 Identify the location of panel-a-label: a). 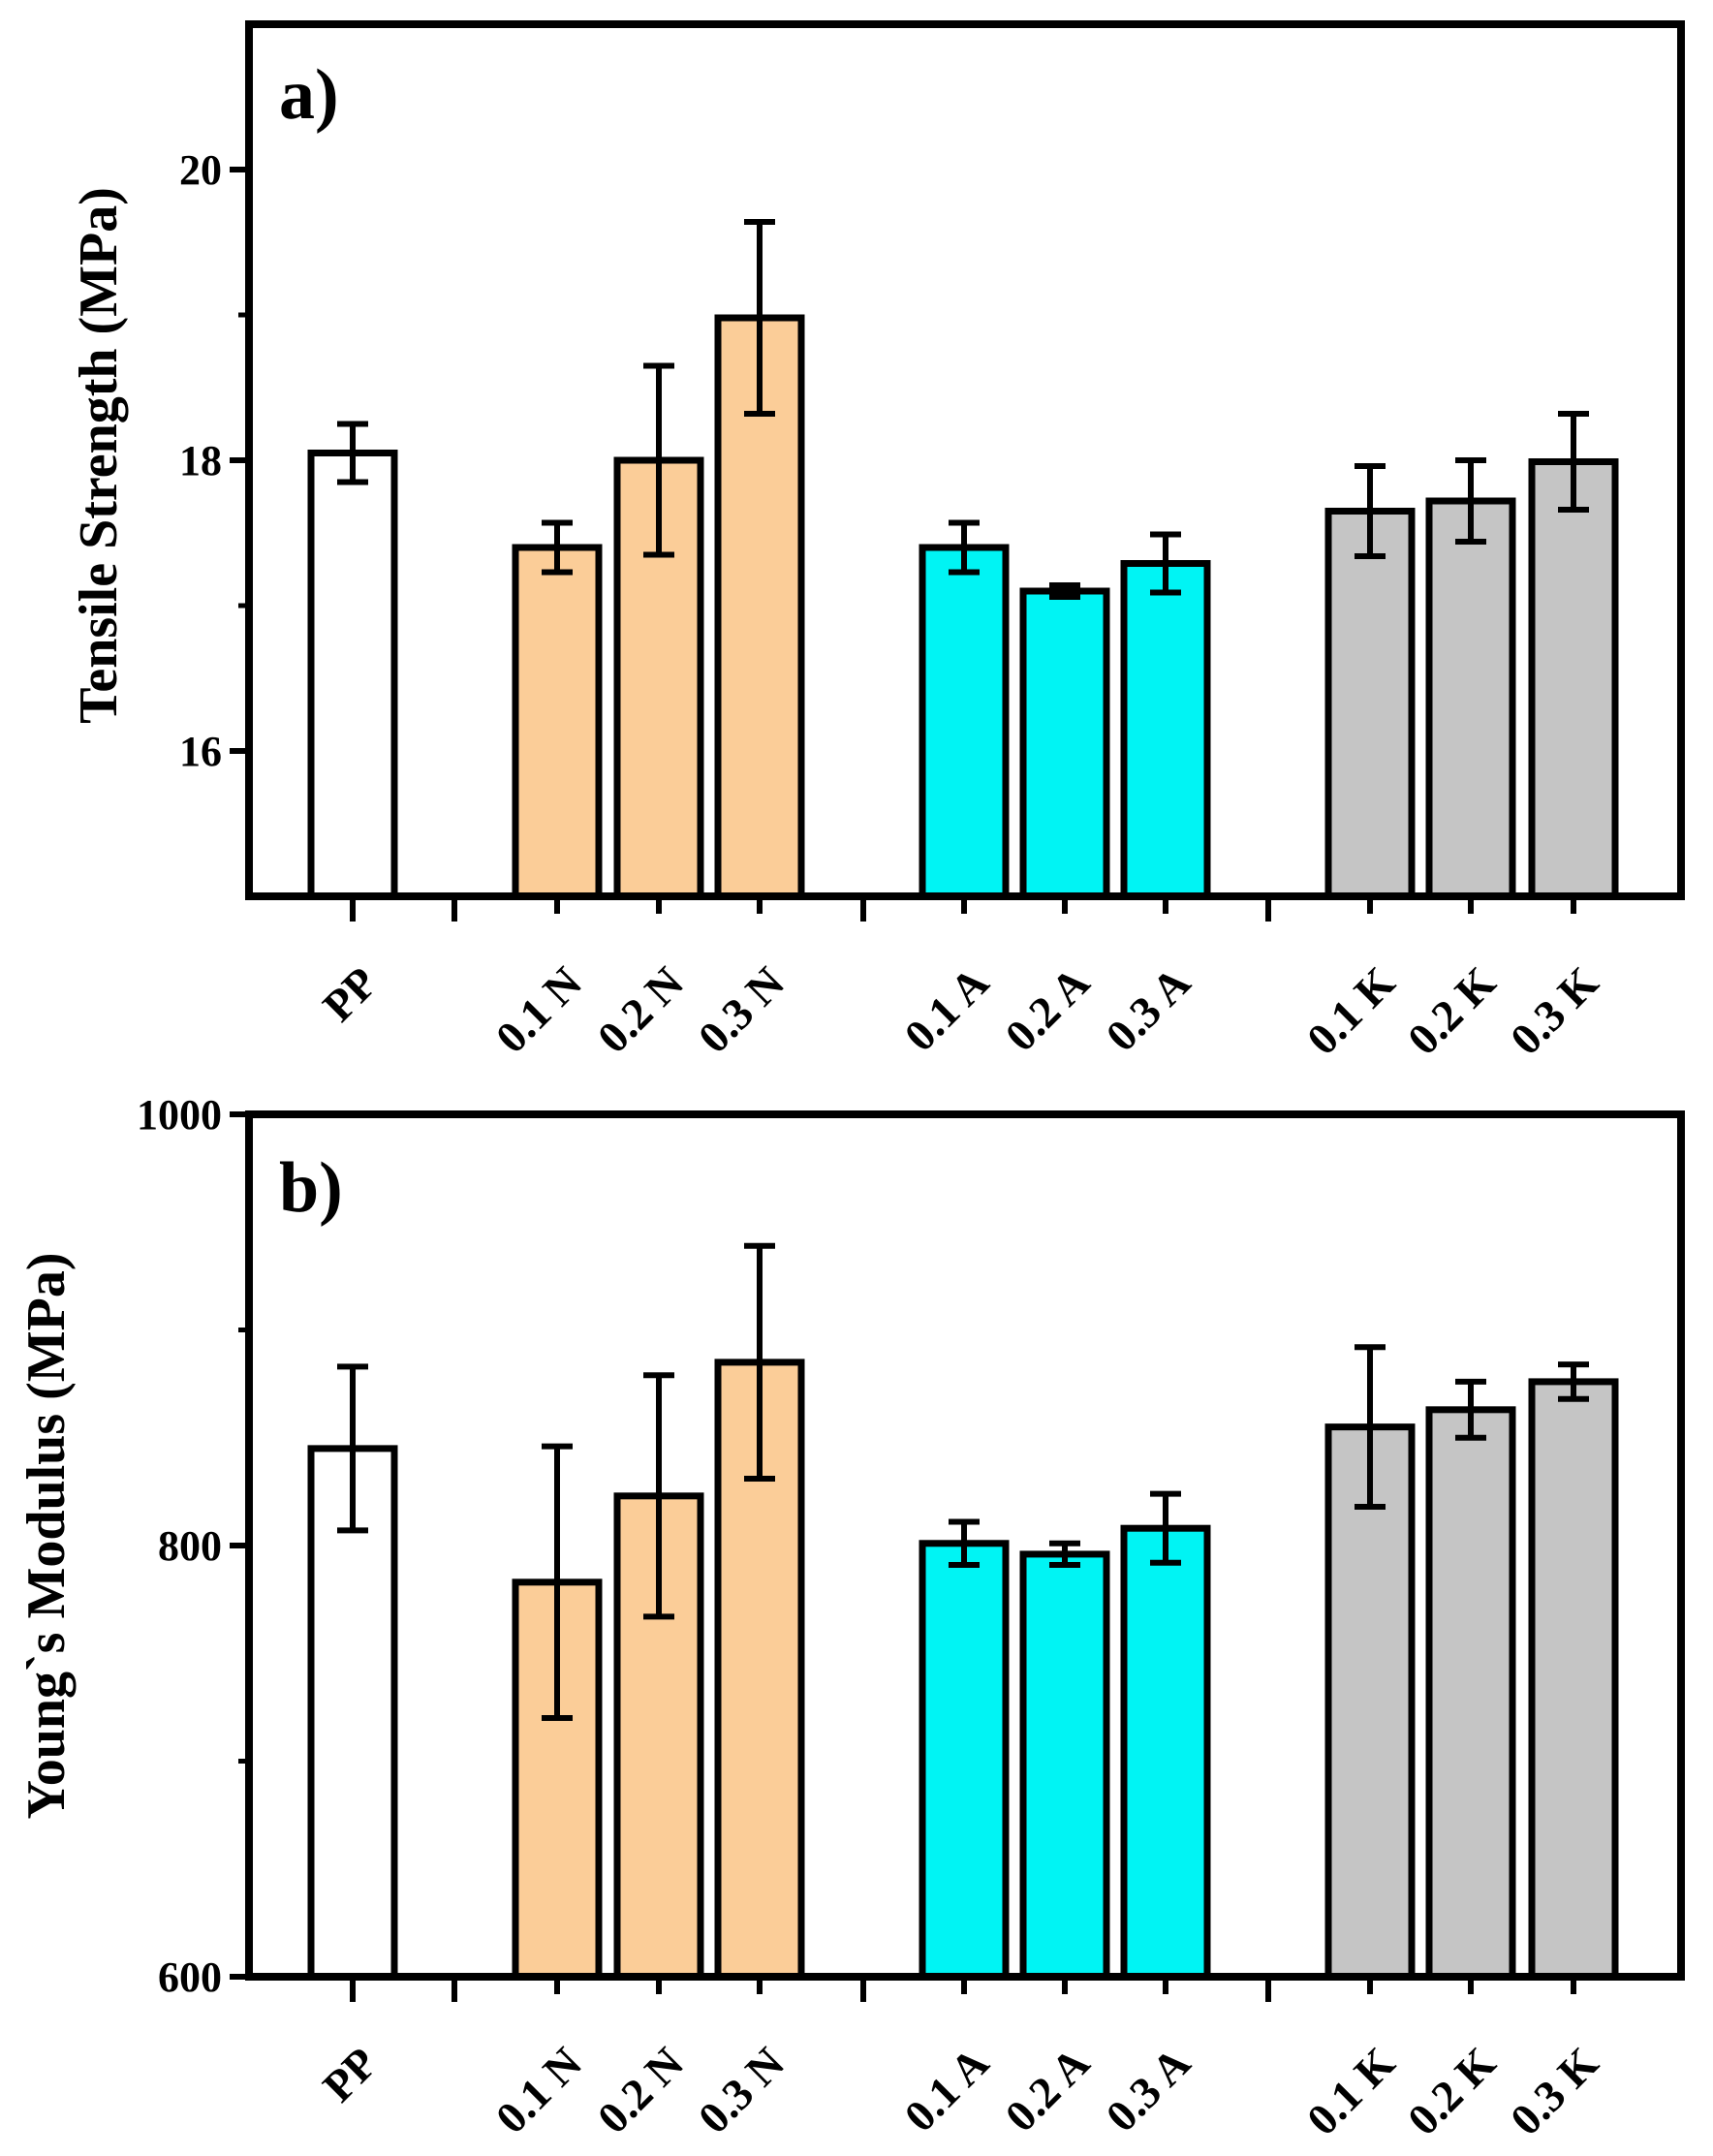
(309, 95).